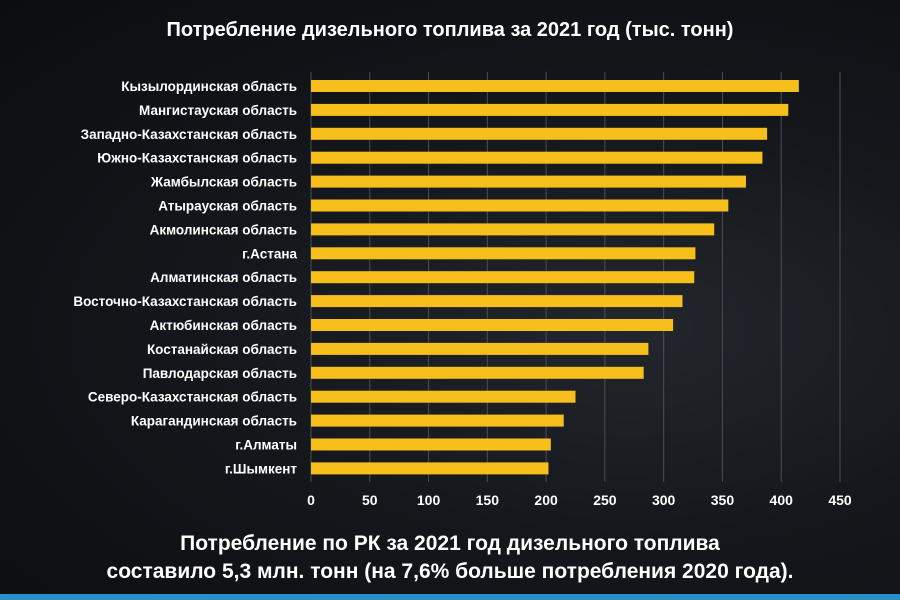 Image resolution: width=900 pixels, height=600 pixels. I want to click on category-label: Западно-Казахстанская область, so click(189, 134).